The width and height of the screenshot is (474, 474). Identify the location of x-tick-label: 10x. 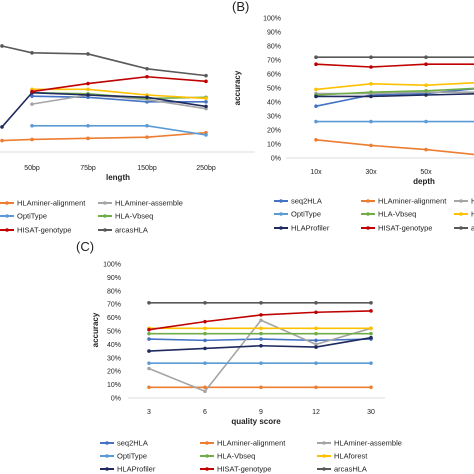
(316, 172).